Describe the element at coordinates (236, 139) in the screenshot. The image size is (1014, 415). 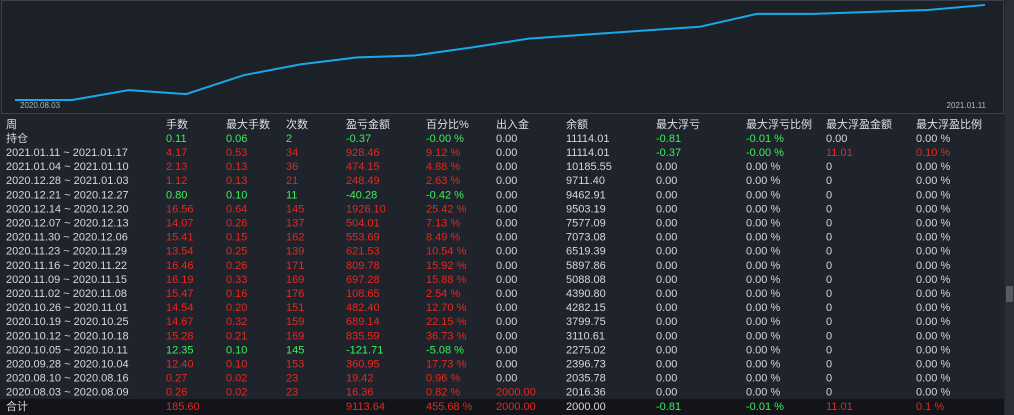
I see `table-cell: 0.06` at that location.